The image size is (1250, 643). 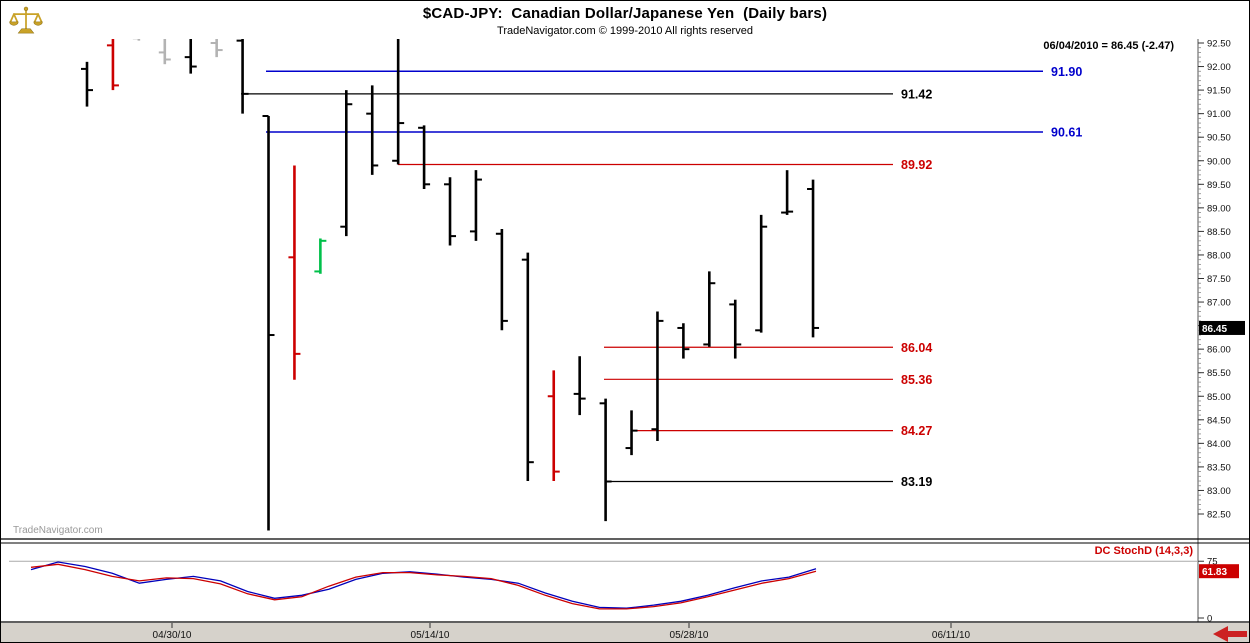 What do you see at coordinates (1144, 551) in the screenshot?
I see `indicator-label: DC StochD (14,3,3)` at bounding box center [1144, 551].